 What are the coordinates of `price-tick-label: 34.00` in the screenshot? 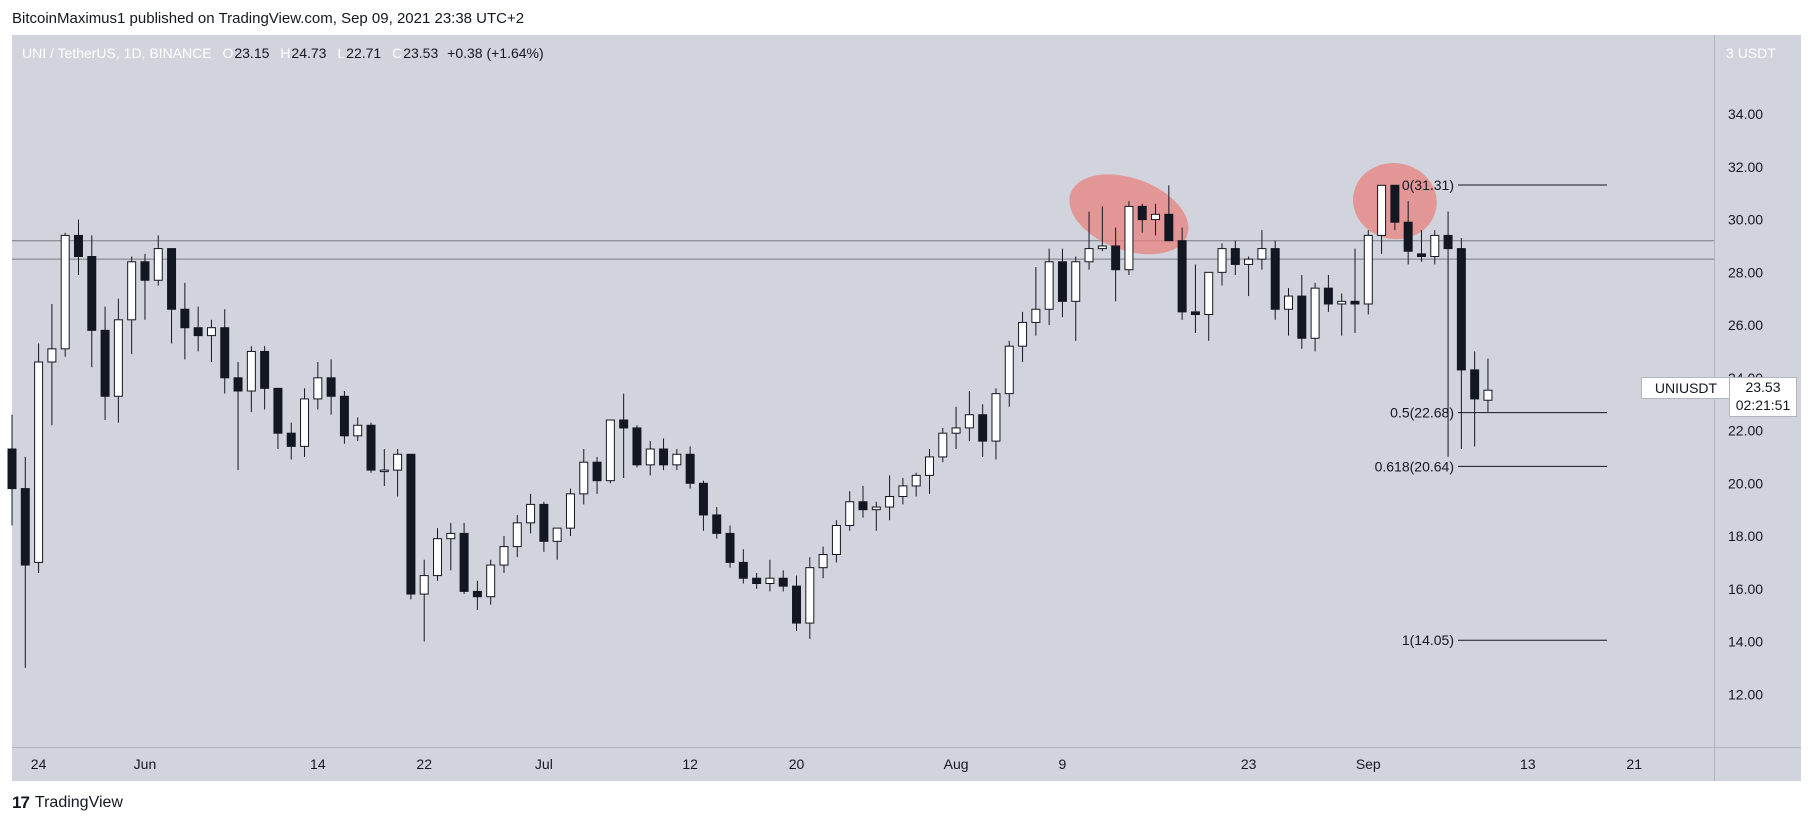 It's located at (1745, 114).